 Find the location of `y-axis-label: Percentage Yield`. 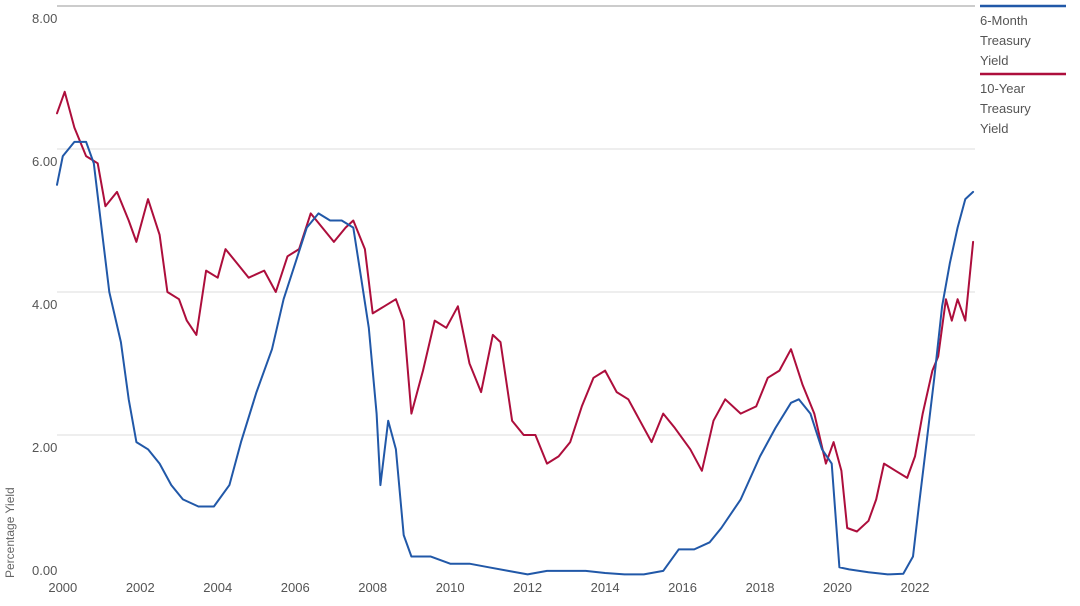

y-axis-label: Percentage Yield is located at coordinates (10, 532).